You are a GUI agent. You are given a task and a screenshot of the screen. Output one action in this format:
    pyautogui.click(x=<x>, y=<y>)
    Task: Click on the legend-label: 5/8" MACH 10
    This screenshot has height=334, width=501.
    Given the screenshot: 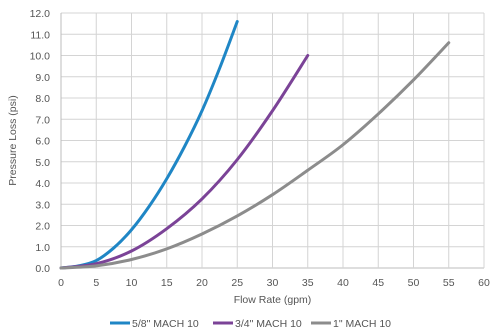 What is the action you would take?
    pyautogui.click(x=165, y=324)
    